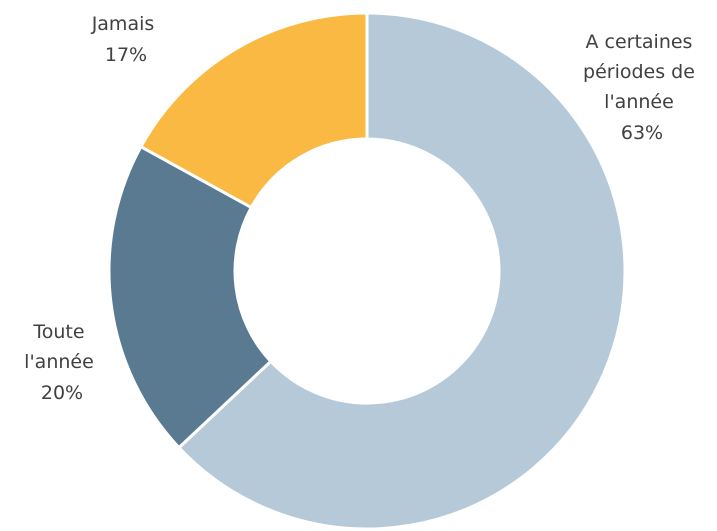  Describe the element at coordinates (642, 133) in the screenshot. I see `slice-percent-label: 63%` at that location.